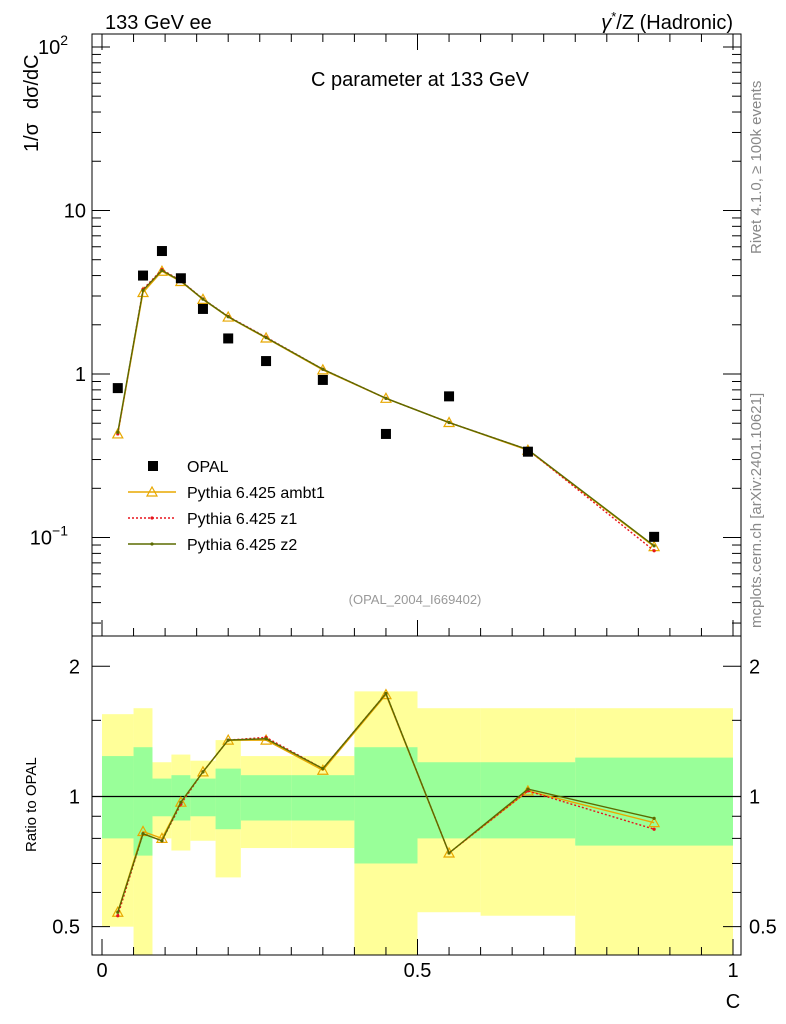 The width and height of the screenshot is (786, 1024). I want to click on ratio-y-tick-label: 1, so click(74, 797).